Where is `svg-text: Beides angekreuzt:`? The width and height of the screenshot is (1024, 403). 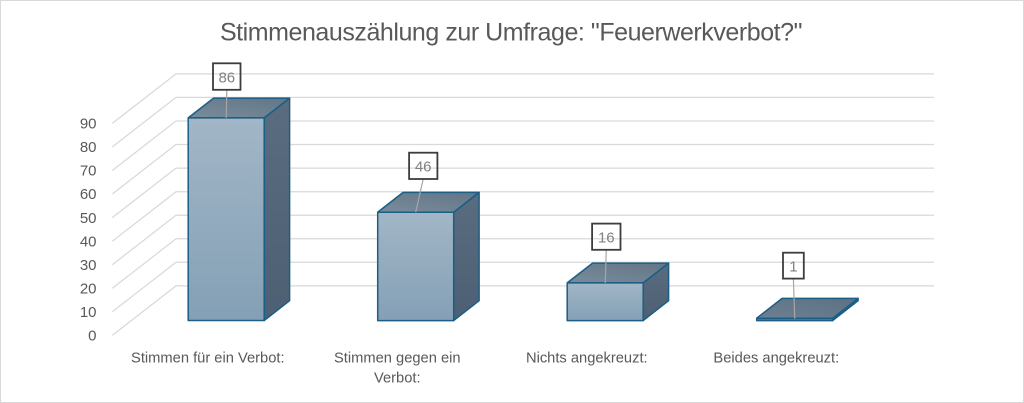
svg-text: Beides angekreuzt: is located at coordinates (776, 359).